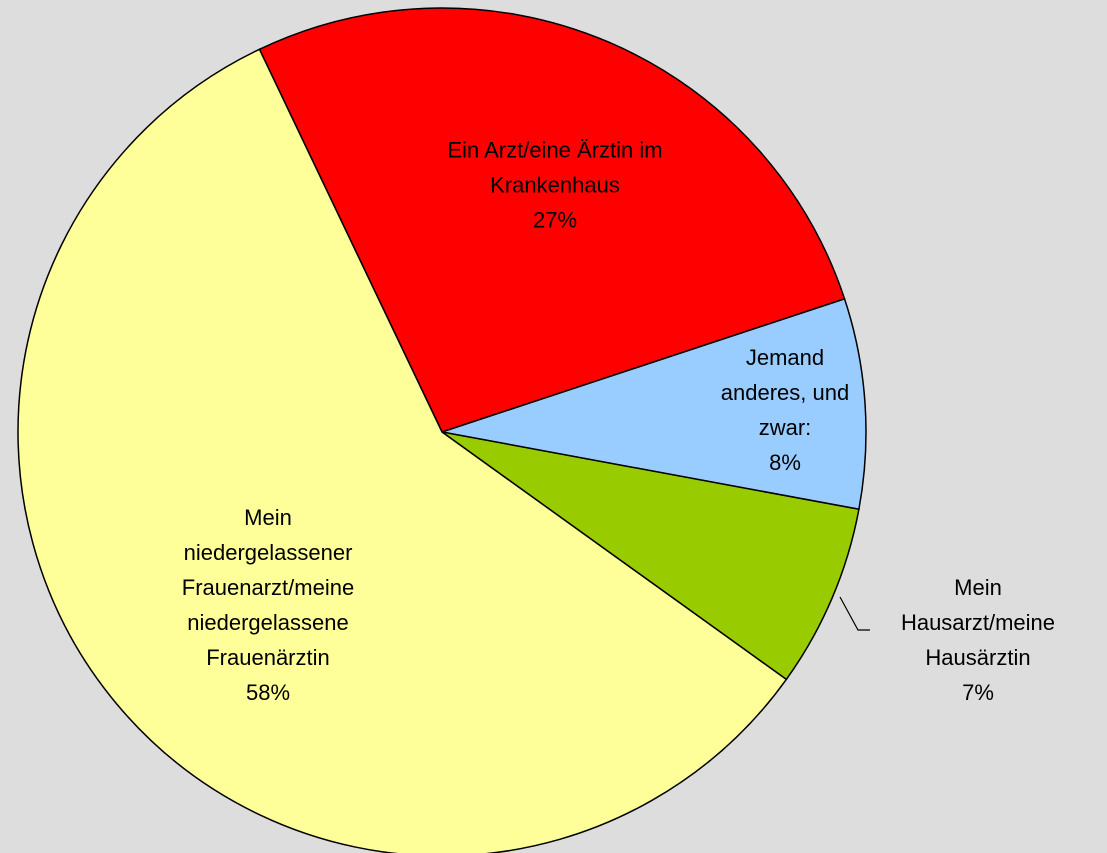  What do you see at coordinates (785, 462) in the screenshot?
I see `slice-value: 8%` at bounding box center [785, 462].